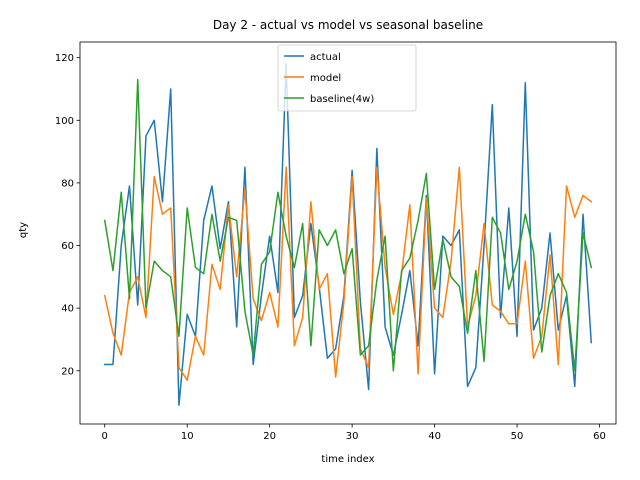 Image resolution: width=640 pixels, height=480 pixels. What do you see at coordinates (23, 230) in the screenshot?
I see `y-axis-label: qty` at bounding box center [23, 230].